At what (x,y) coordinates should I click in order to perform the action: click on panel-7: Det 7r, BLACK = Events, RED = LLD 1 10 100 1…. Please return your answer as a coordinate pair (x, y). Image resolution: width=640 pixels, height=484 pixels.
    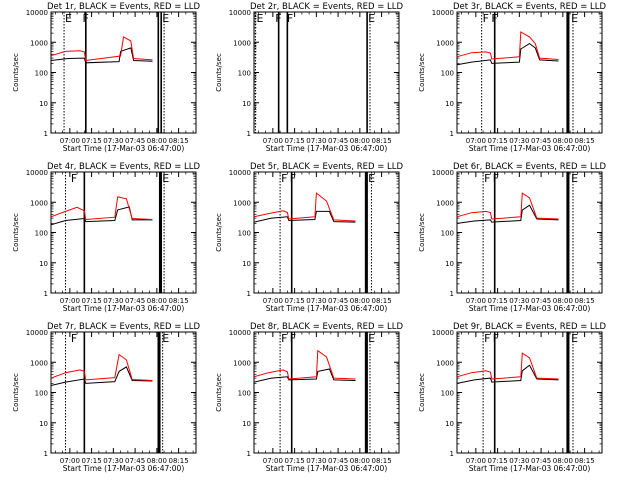
    Looking at the image, I should click on (106, 397).